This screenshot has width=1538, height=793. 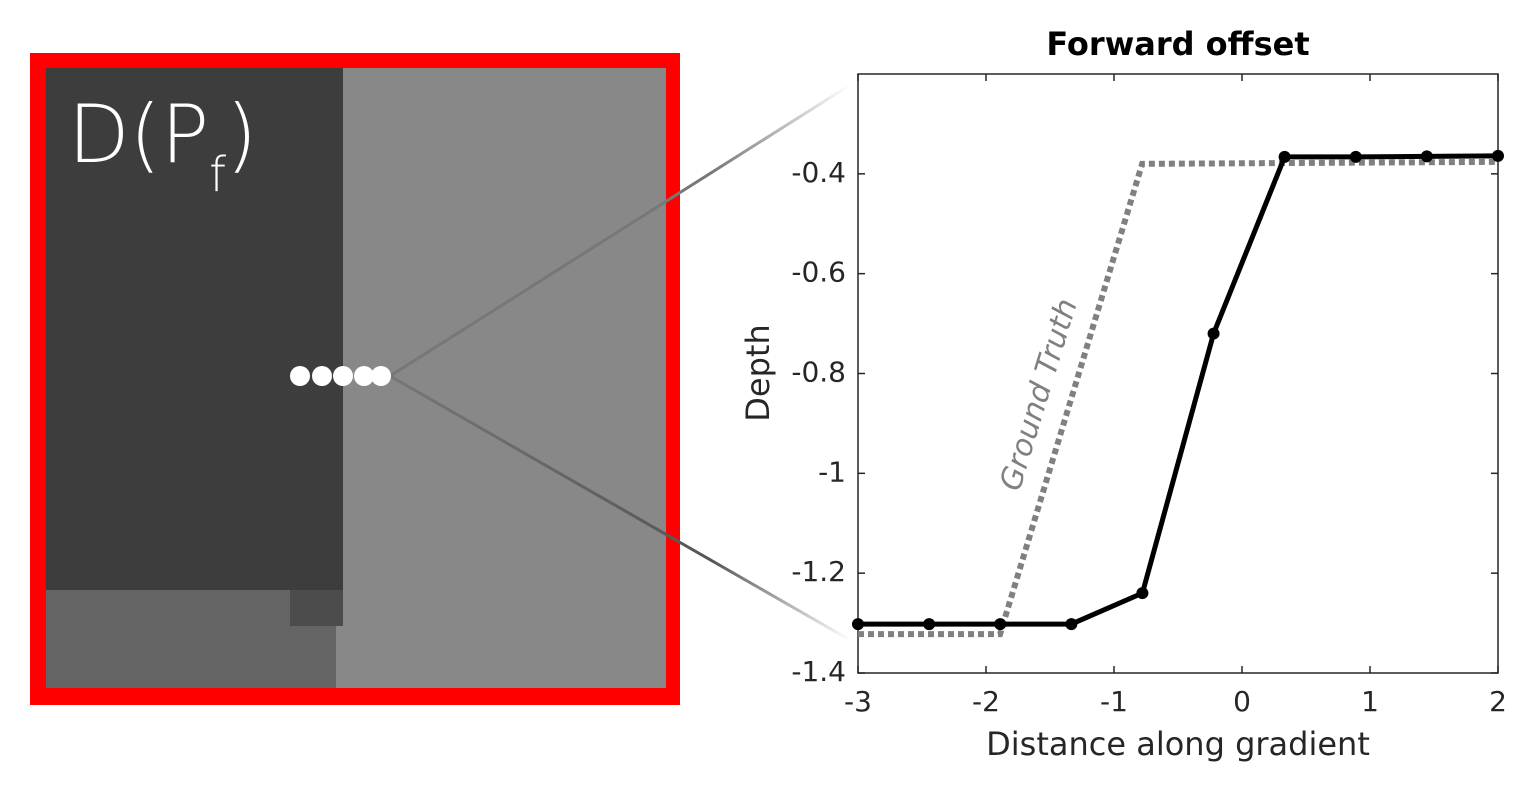 I want to click on y-tick-label: -0.4, so click(x=818, y=172).